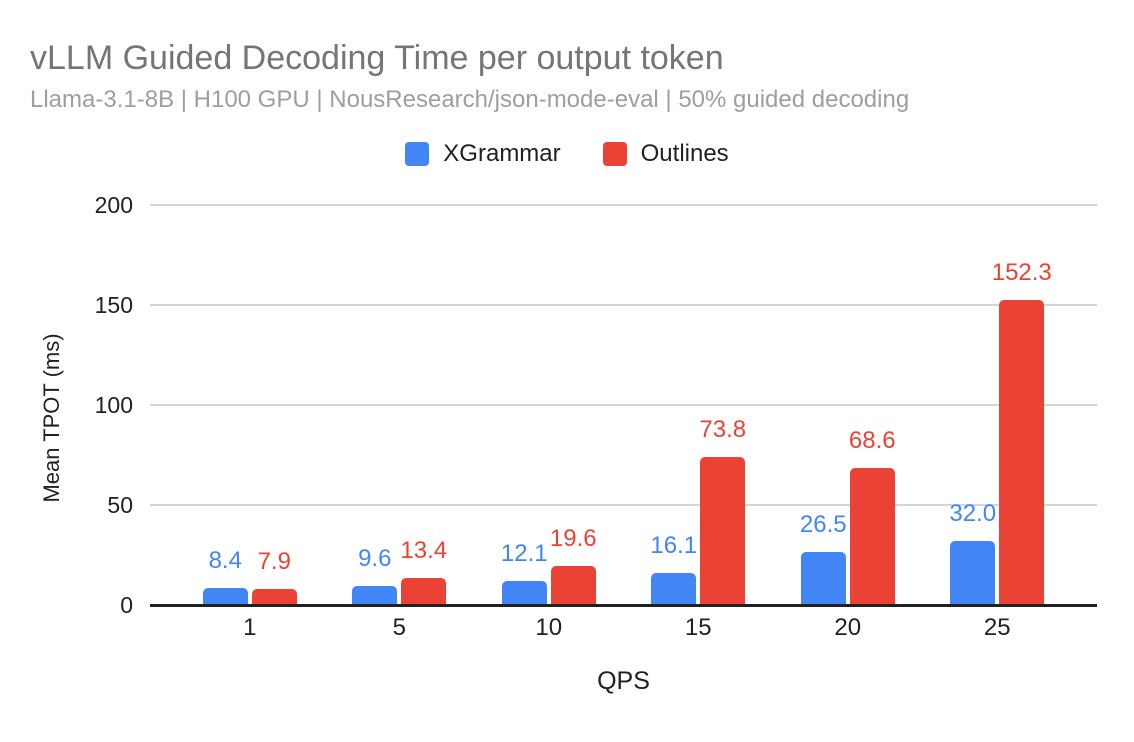  Describe the element at coordinates (424, 551) in the screenshot. I see `bar-value-label: 13.4` at that location.